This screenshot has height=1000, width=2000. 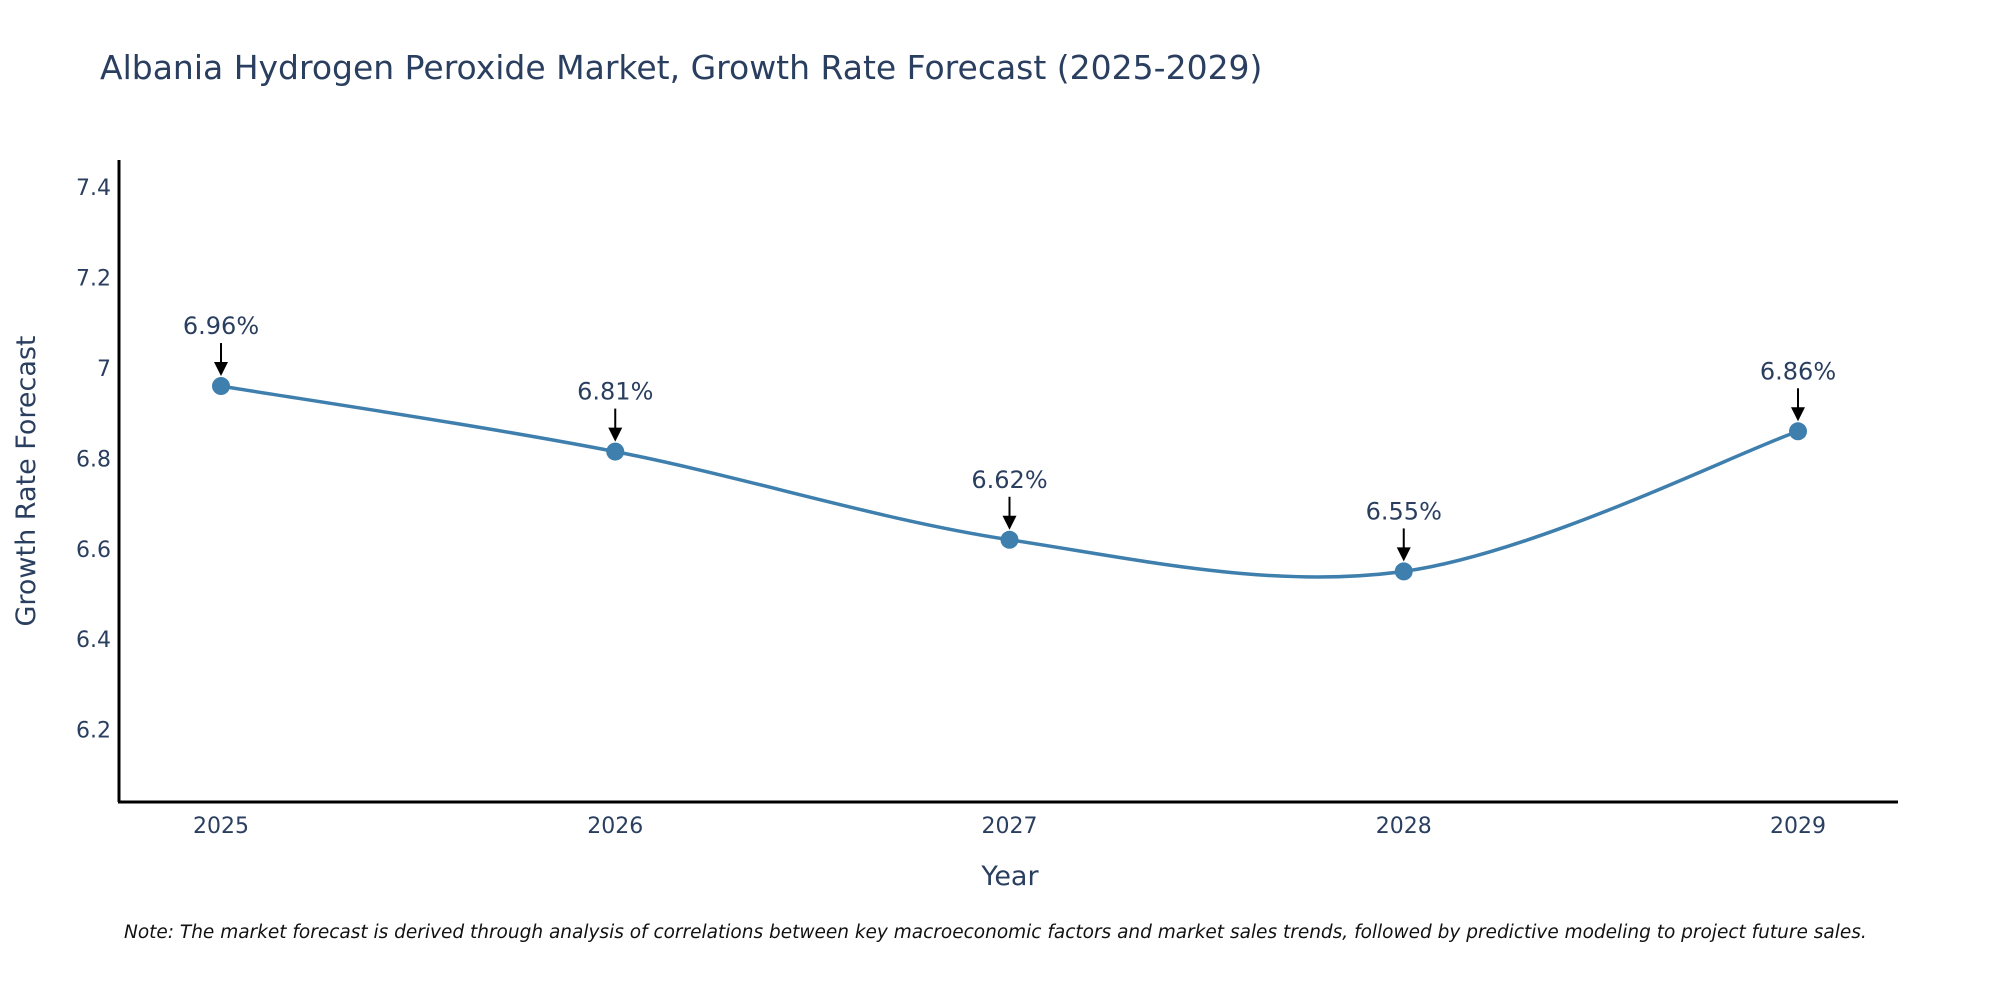 I want to click on y-tick-labels: 6.2 6.4 6.6 6.8 7 7.2 7.4, so click(x=93, y=460).